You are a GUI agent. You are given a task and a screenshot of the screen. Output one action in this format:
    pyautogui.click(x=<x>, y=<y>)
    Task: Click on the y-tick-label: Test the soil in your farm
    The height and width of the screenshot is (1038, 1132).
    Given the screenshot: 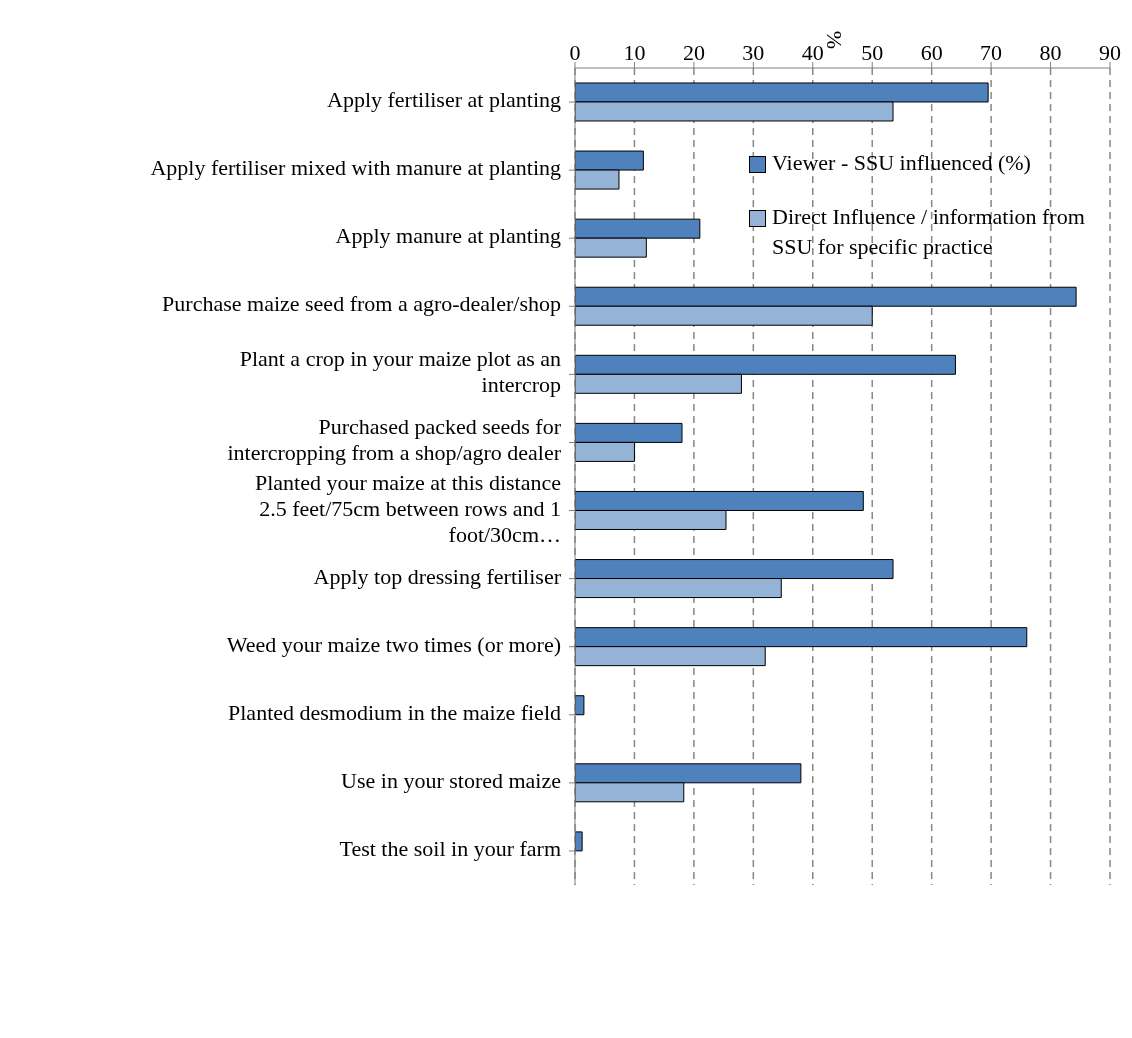 What is the action you would take?
    pyautogui.click(x=450, y=849)
    